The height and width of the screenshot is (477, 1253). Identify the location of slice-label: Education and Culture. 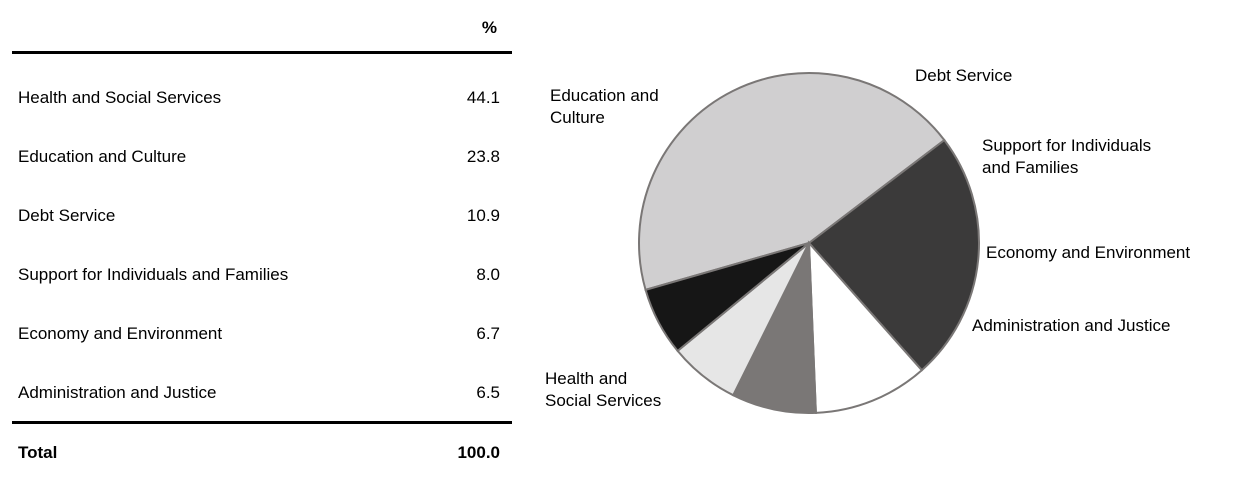
(604, 106).